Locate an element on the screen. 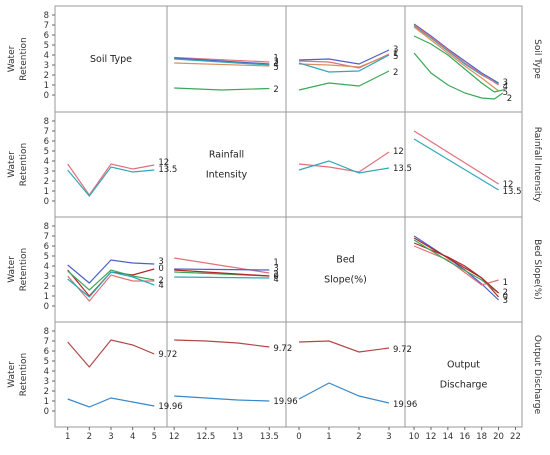  cell-r2-c3: 3 120 is located at coordinates (460, 270).